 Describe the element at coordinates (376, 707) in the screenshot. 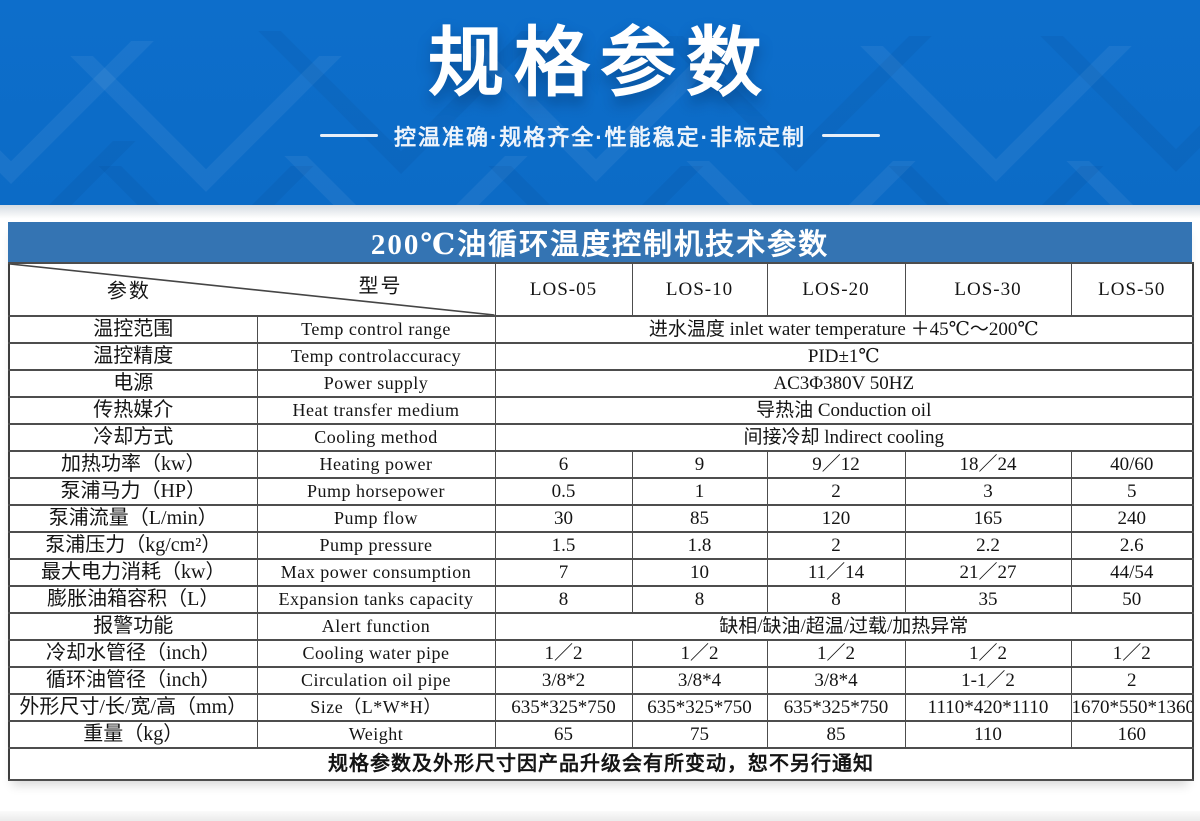

I see `row-label-en: Size（L*W*H）` at that location.